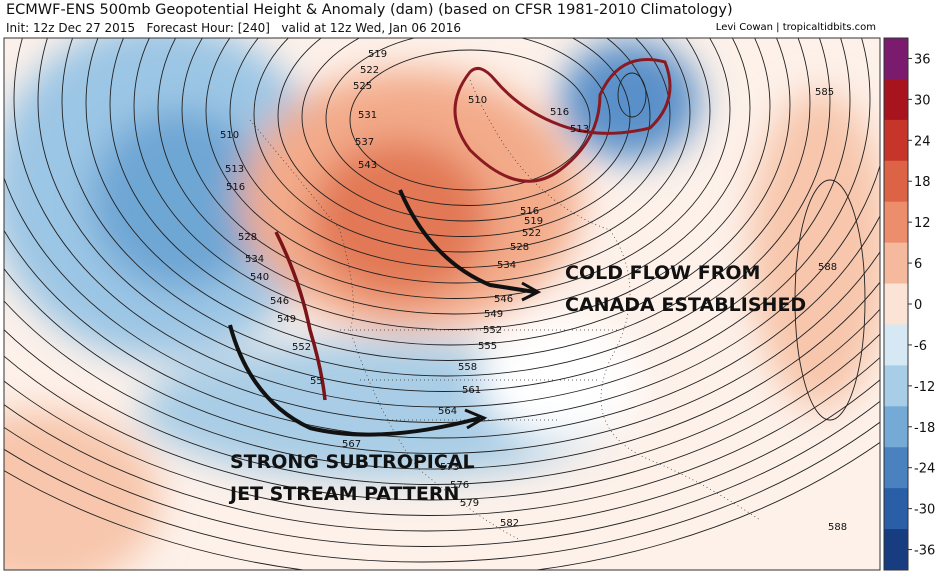 The height and width of the screenshot is (581, 944). Describe the element at coordinates (824, 92) in the screenshot. I see `contour-label: 585` at that location.